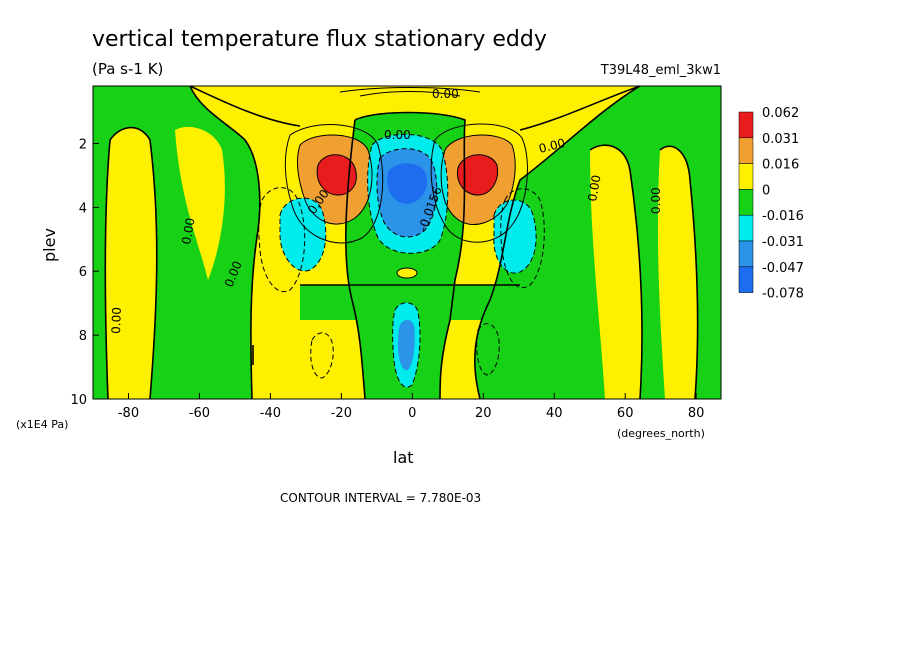  What do you see at coordinates (406, 345) in the screenshot?
I see `region-blue-lower` at bounding box center [406, 345].